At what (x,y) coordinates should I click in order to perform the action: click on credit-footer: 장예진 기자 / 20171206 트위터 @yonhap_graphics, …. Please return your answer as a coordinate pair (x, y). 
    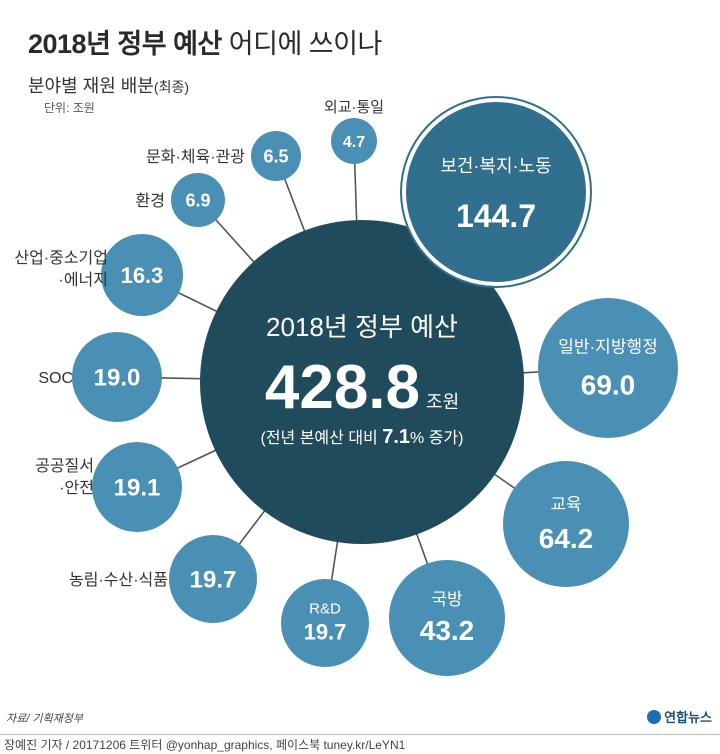
    Looking at the image, I should click on (360, 744).